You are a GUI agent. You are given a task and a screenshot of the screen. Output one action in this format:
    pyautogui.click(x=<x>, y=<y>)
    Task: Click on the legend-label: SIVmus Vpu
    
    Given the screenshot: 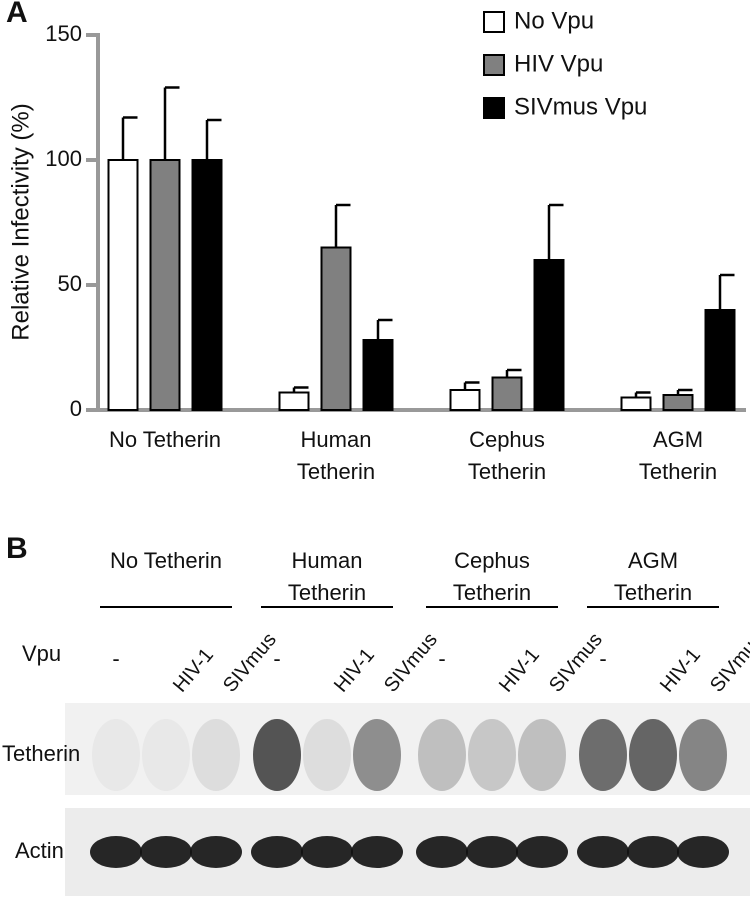 What is the action you would take?
    pyautogui.click(x=580, y=106)
    